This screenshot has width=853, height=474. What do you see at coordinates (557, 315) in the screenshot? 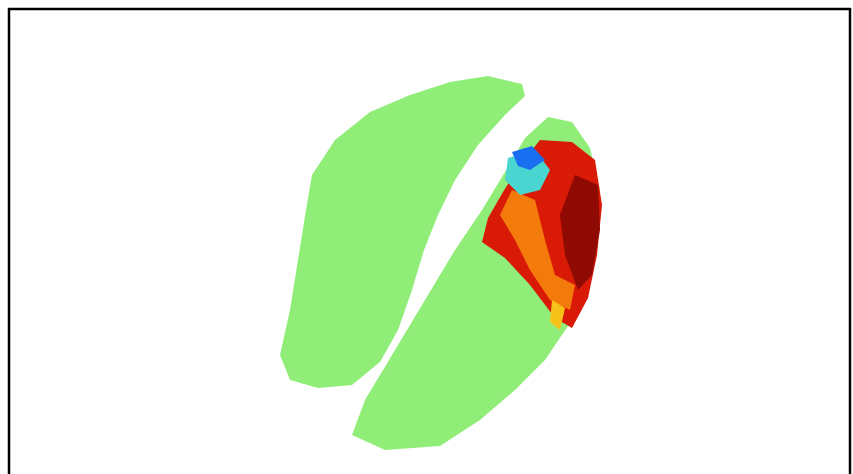
I see `activation-yellow` at bounding box center [557, 315].